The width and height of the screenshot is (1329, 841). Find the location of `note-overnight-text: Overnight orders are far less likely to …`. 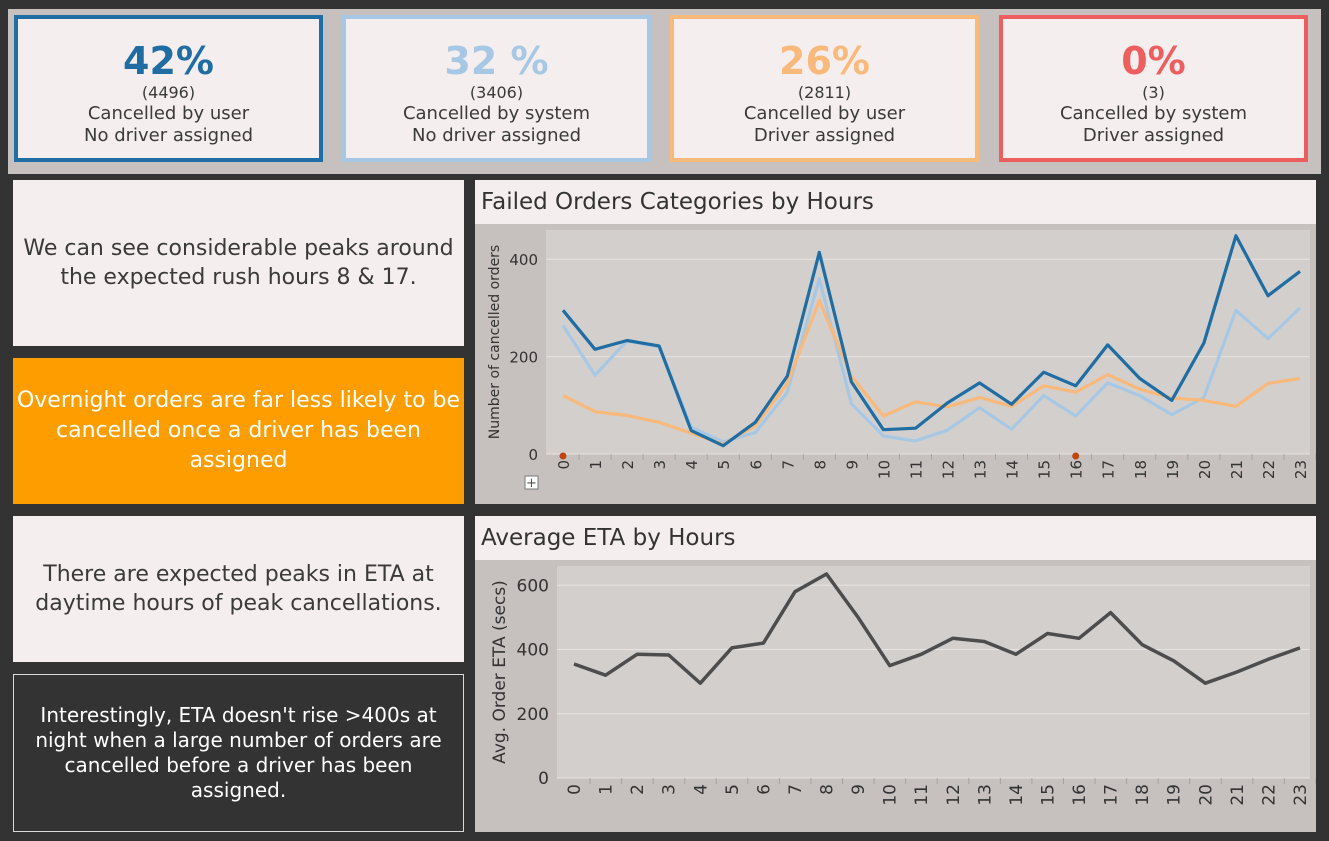

note-overnight-text: Overnight orders are far less likely to … is located at coordinates (238, 430).